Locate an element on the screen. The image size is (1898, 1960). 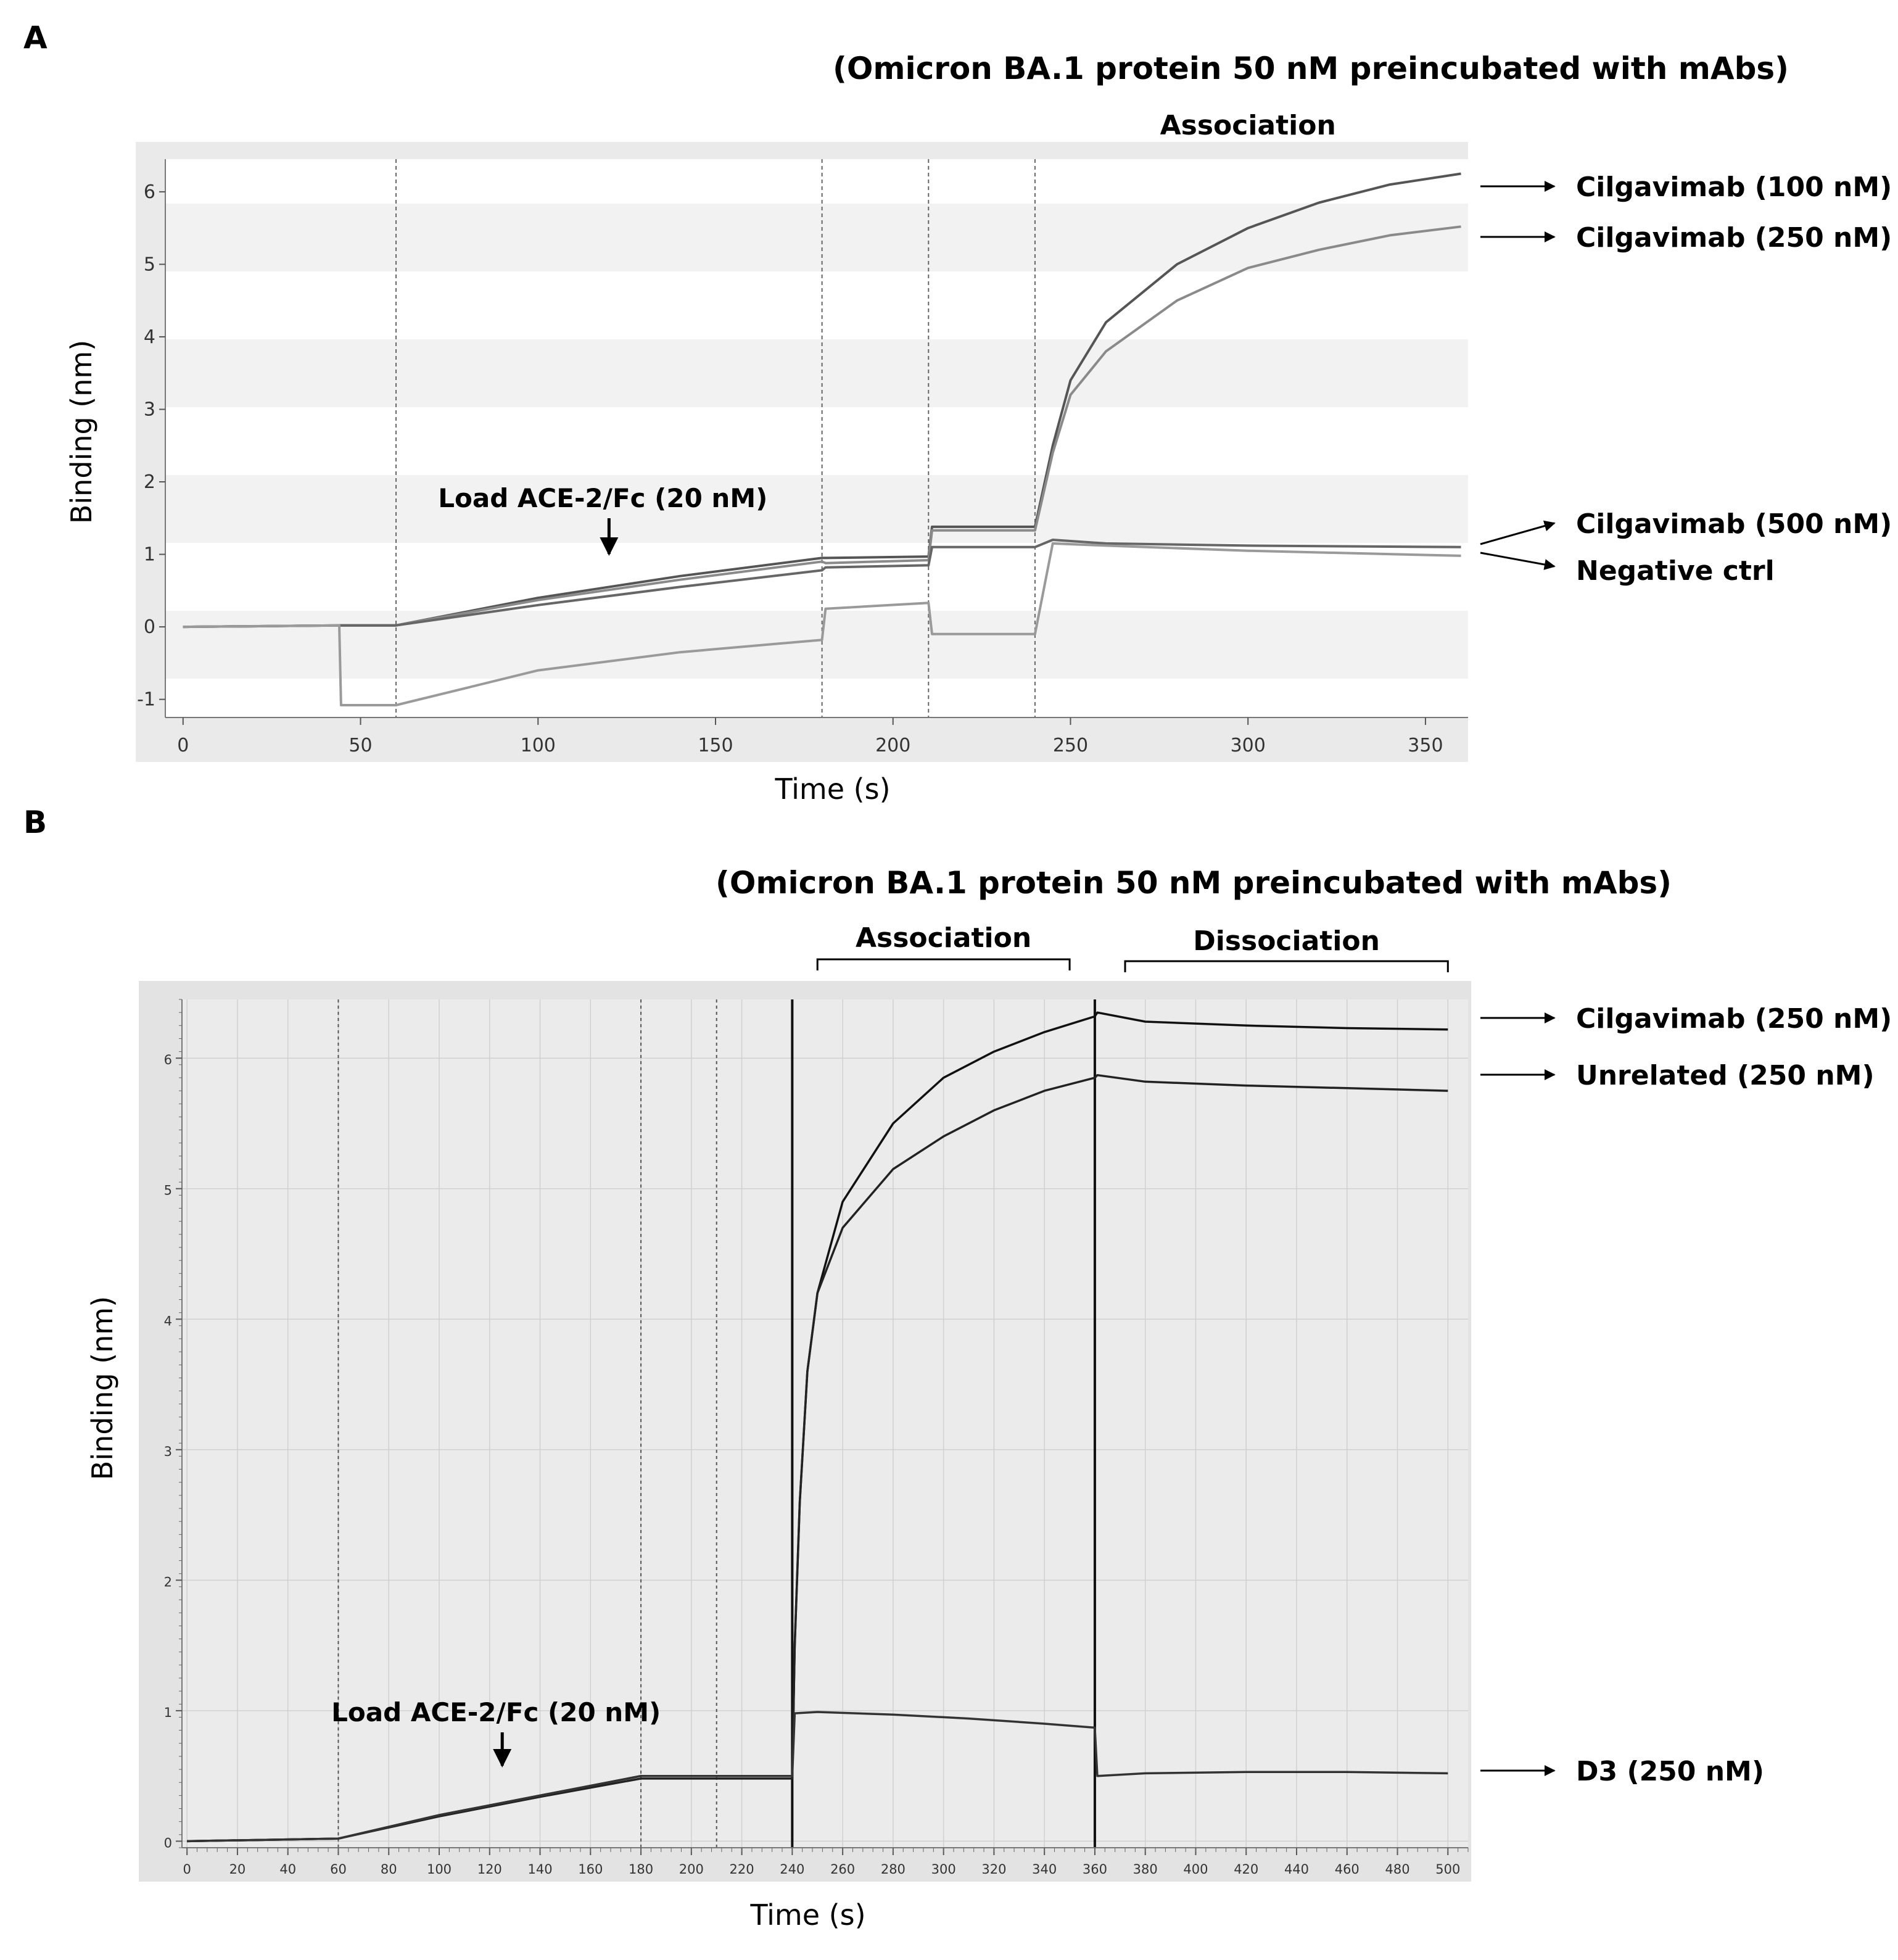
x-tick-label: 40 is located at coordinates (287, 1869).